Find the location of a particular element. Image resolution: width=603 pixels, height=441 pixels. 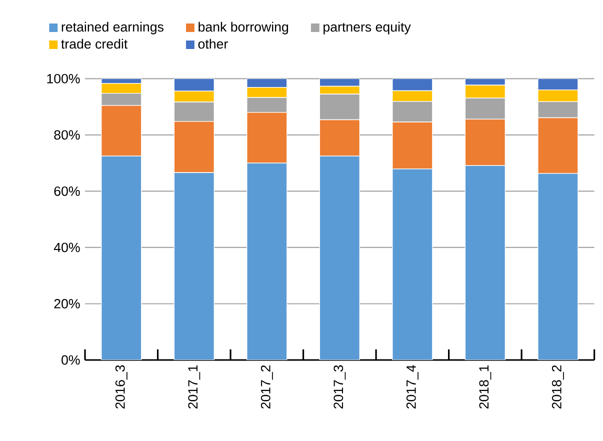

x-tick-label: 2018_1 is located at coordinates (485, 387).